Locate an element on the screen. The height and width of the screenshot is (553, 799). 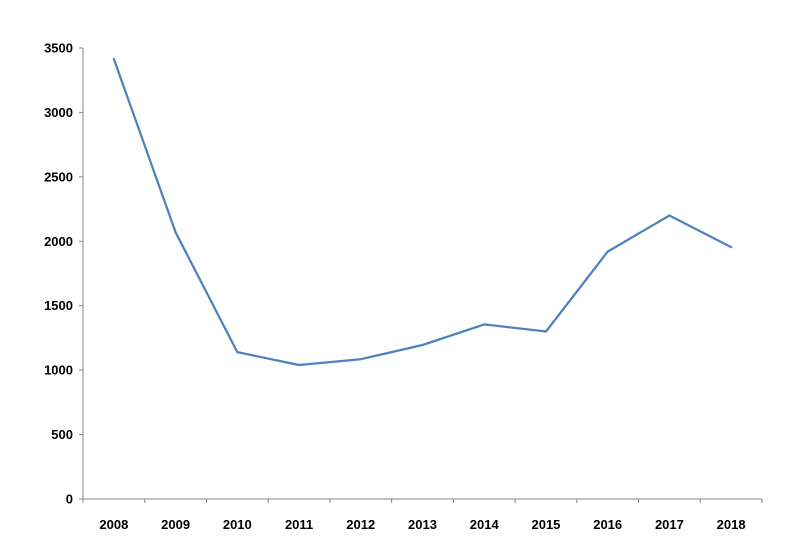
y-tick-label: 2500 is located at coordinates (58, 176).